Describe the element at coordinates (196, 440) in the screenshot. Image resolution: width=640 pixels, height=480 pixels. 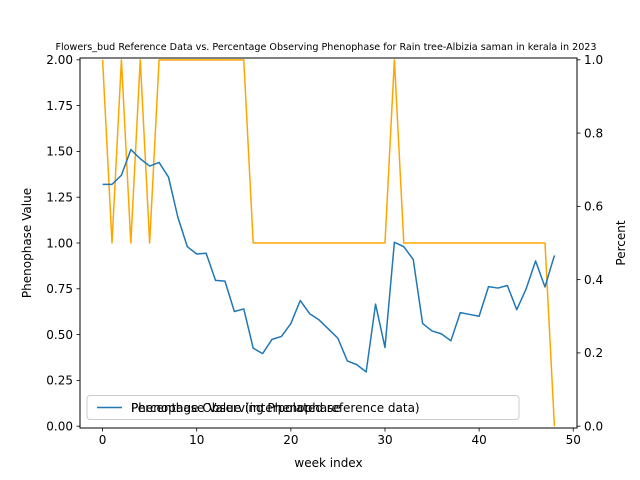
I see `x-tick-label: 10` at that location.